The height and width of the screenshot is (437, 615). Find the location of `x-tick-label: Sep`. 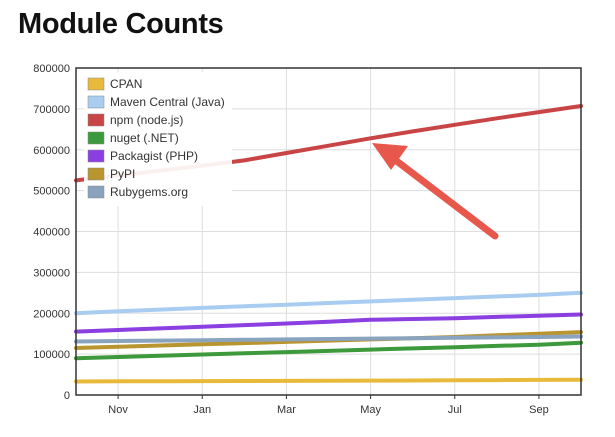

x-tick-label: Sep is located at coordinates (539, 410).